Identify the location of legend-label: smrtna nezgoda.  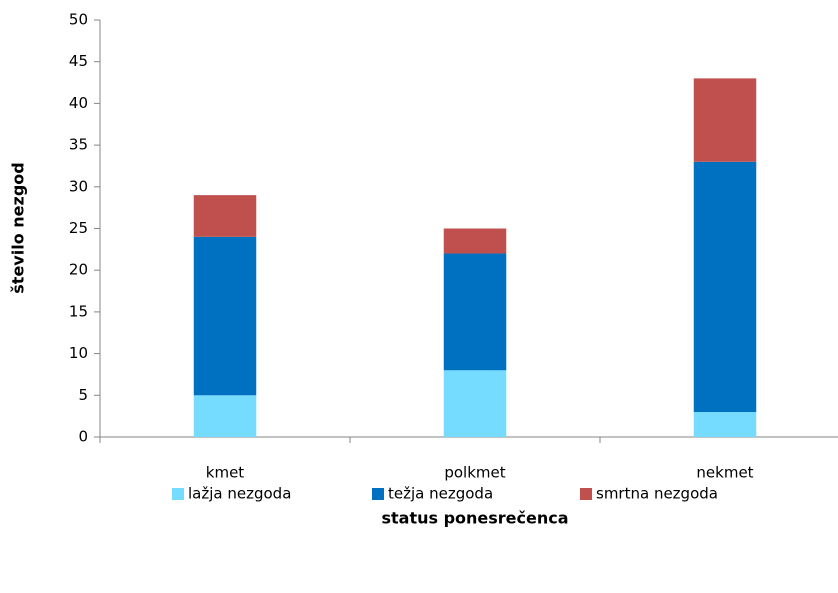
(657, 494).